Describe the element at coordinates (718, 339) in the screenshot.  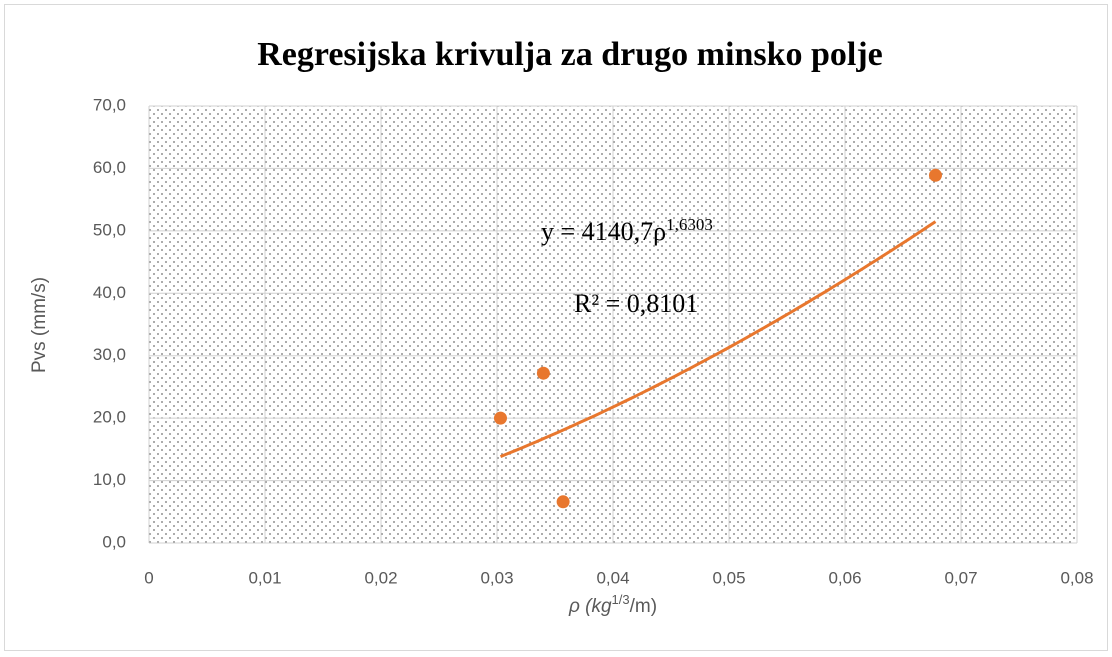
I see `trendline` at that location.